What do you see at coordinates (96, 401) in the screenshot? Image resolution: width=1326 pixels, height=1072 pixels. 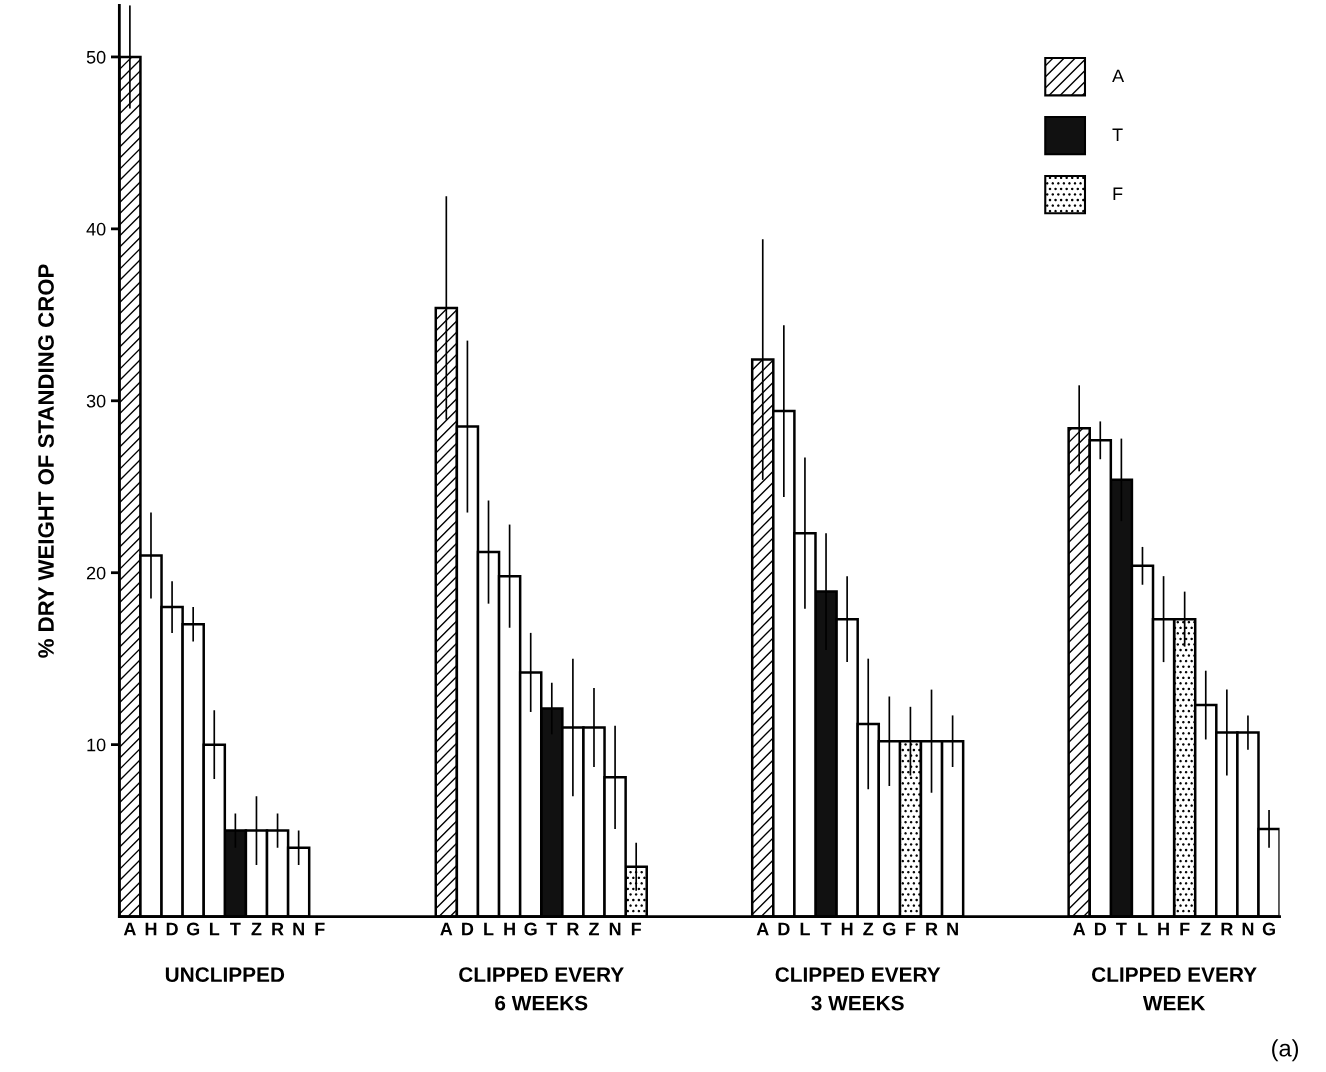 I see `y-tick-label: 30` at bounding box center [96, 401].